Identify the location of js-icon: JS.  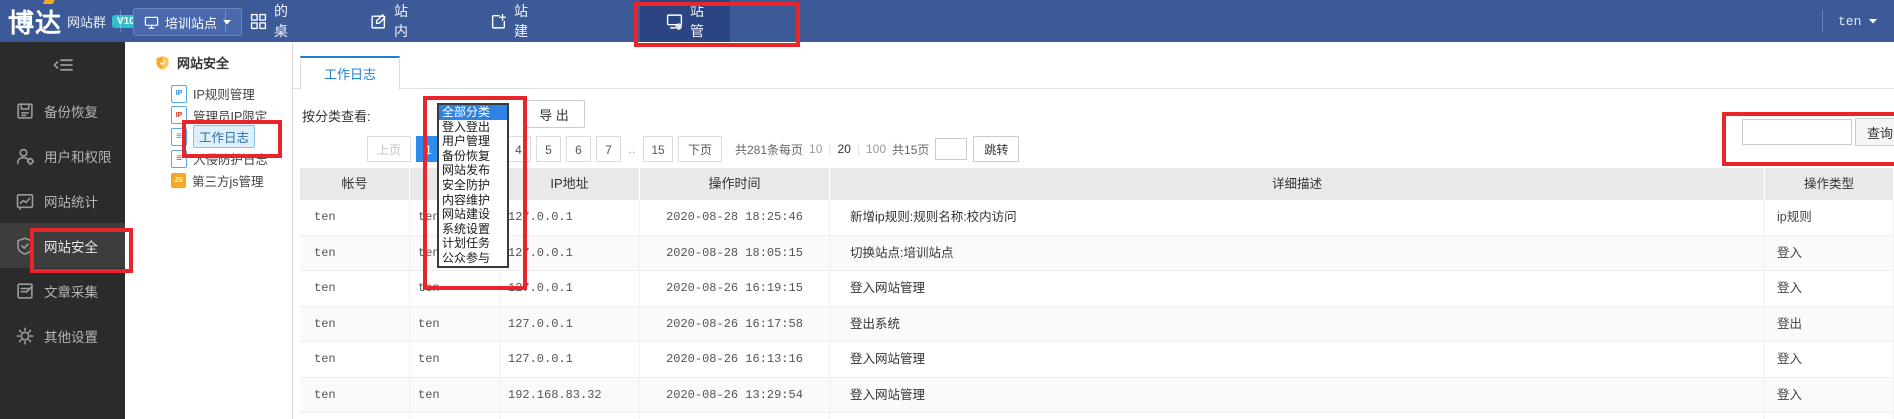
(178, 180).